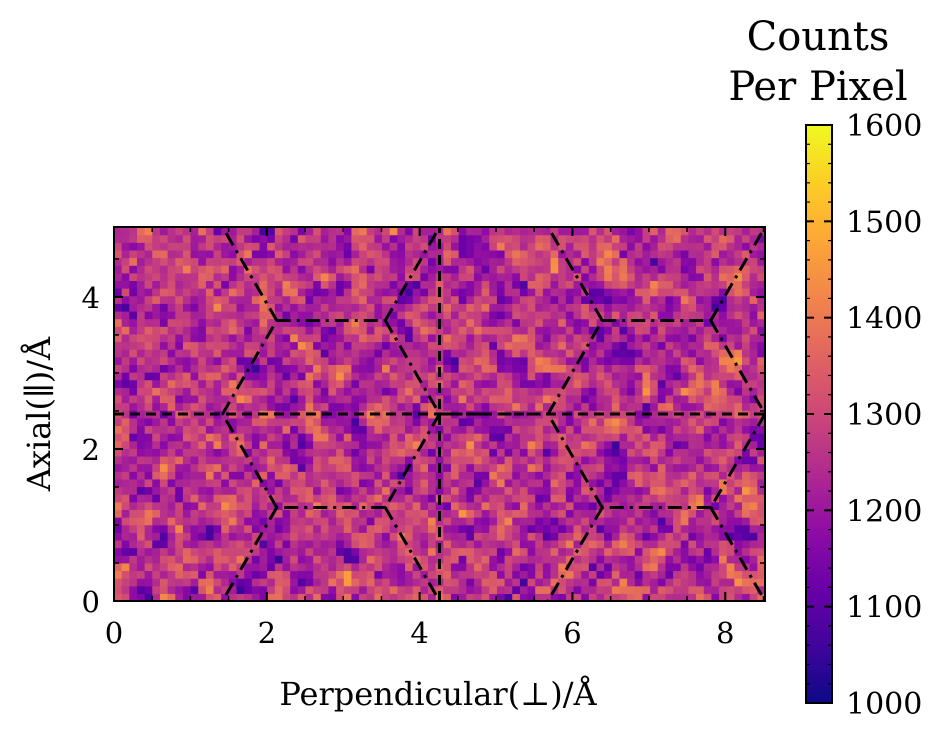 This screenshot has width=946, height=740. Describe the element at coordinates (575, 553) in the screenshot. I see `hexagon-edge` at that location.